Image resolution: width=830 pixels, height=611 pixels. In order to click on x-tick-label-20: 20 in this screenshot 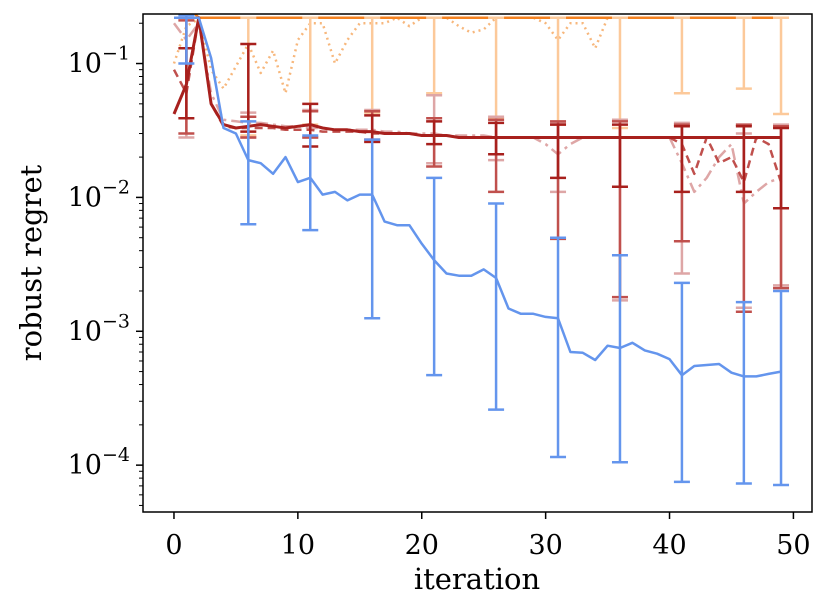, I will do `click(422, 545)`.